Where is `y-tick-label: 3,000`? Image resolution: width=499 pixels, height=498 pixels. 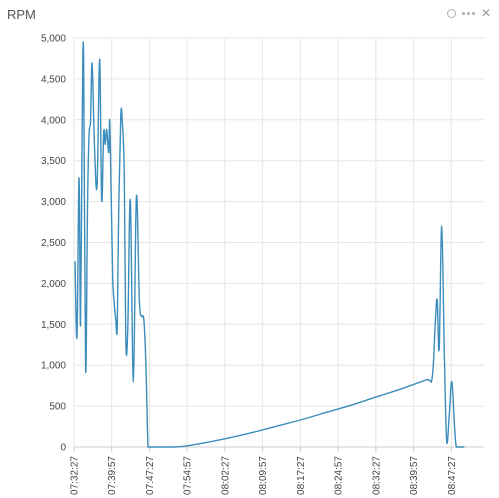
y-tick-label: 3,000 is located at coordinates (53, 202).